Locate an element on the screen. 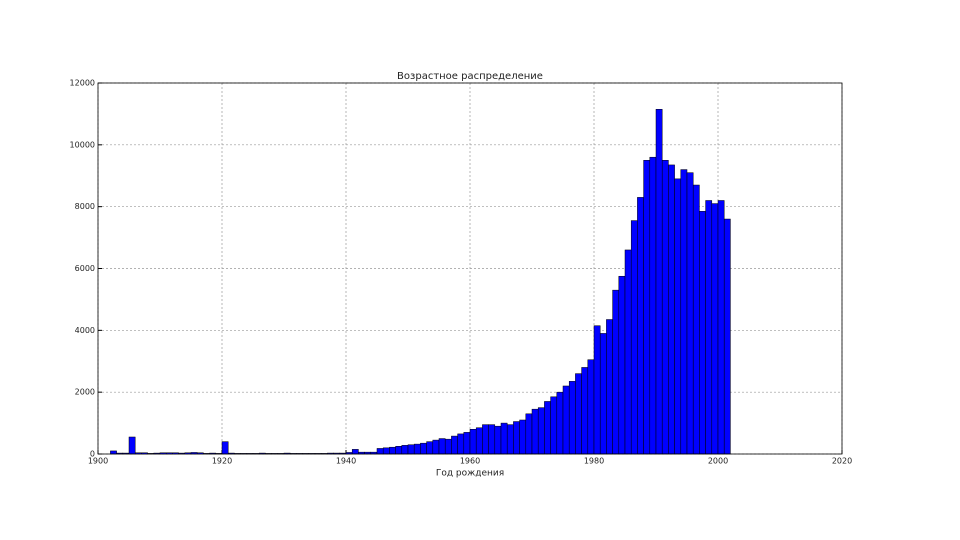 The width and height of the screenshot is (960, 540). y-tick-label: 2000 is located at coordinates (85, 392).